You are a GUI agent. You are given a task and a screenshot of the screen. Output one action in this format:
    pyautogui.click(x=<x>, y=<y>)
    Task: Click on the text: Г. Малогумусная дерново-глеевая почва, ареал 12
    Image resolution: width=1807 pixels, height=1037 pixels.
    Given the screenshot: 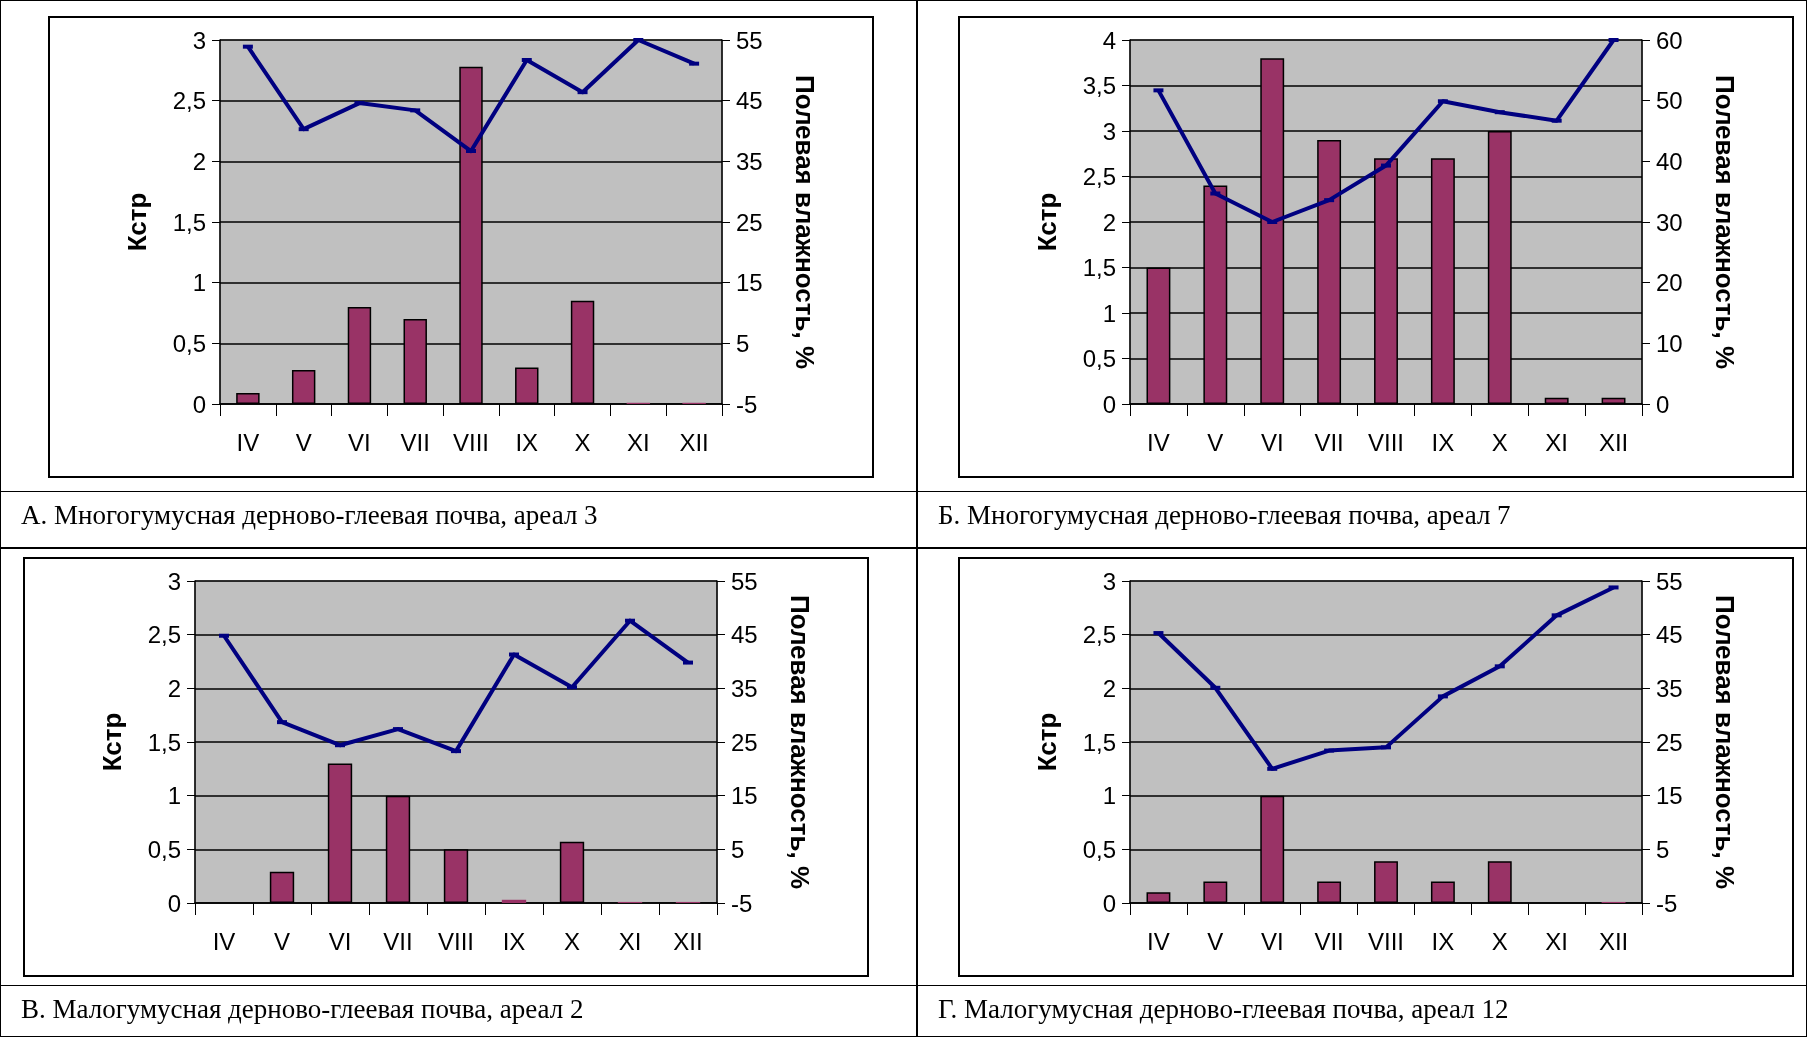 What is the action you would take?
    pyautogui.click(x=1362, y=1005)
    